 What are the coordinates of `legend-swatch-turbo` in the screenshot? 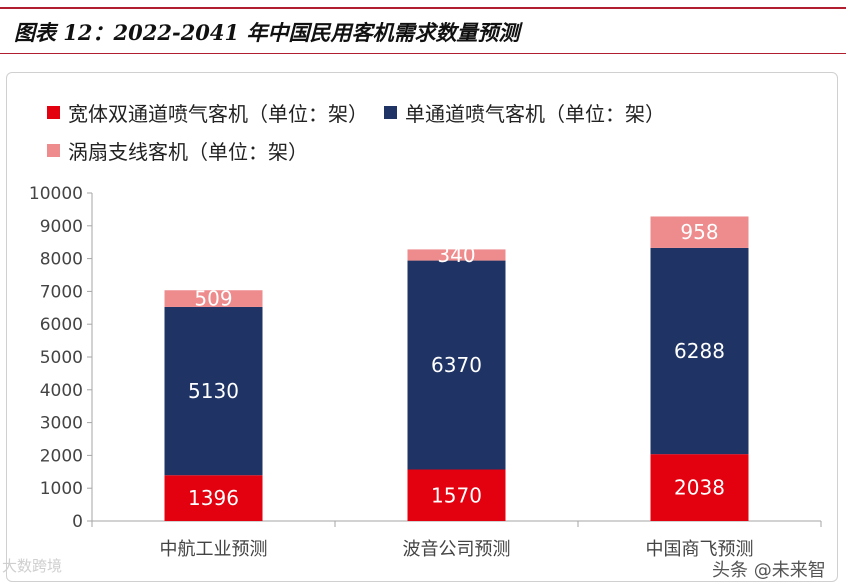 It's located at (53, 150).